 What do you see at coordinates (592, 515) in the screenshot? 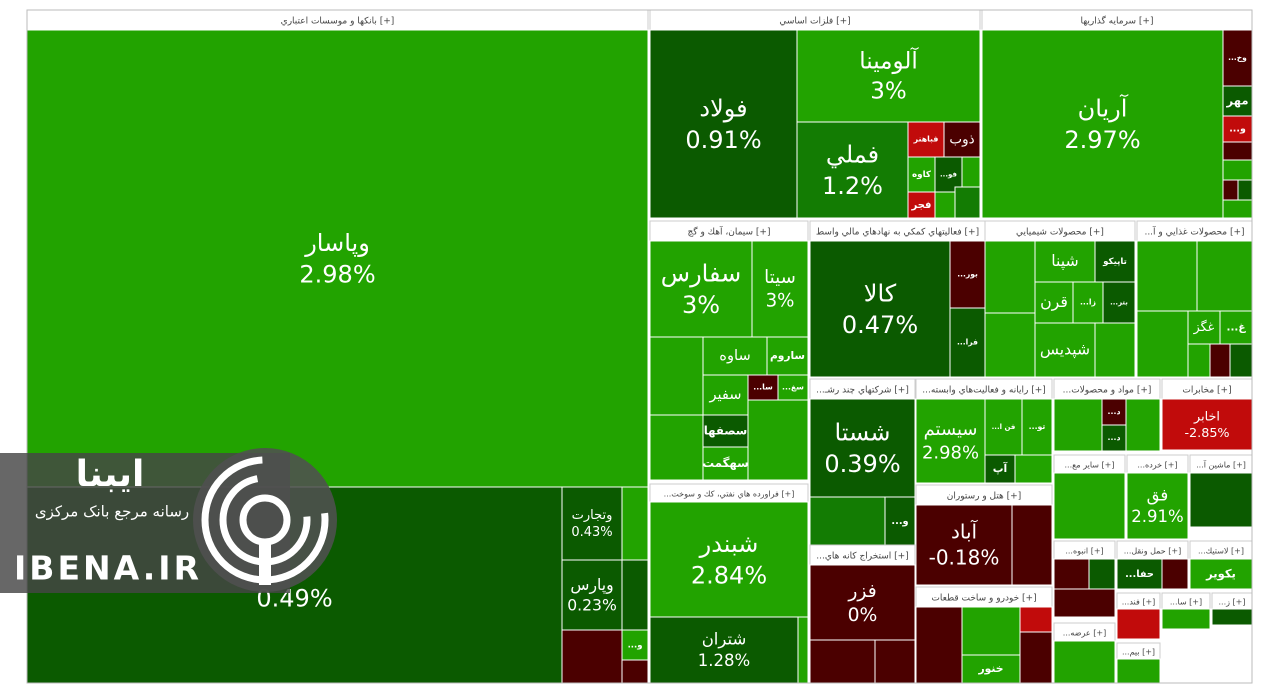
I see `tile-name: وتجارت` at bounding box center [592, 515].